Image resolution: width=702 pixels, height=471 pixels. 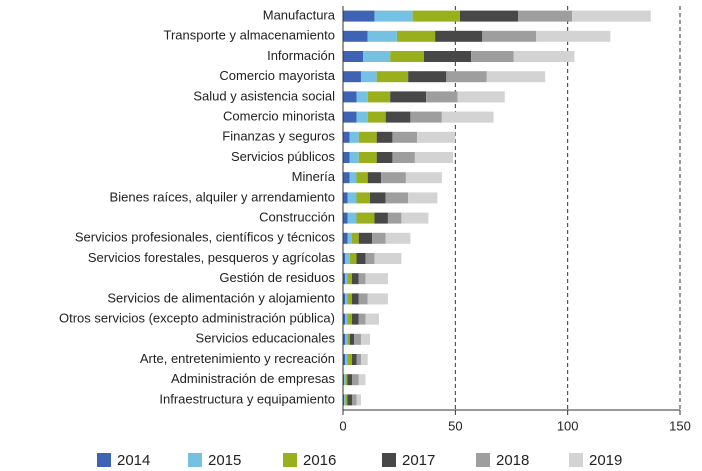 What do you see at coordinates (278, 136) in the screenshot?
I see `y-tick-label: Finanzas y seguros` at bounding box center [278, 136].